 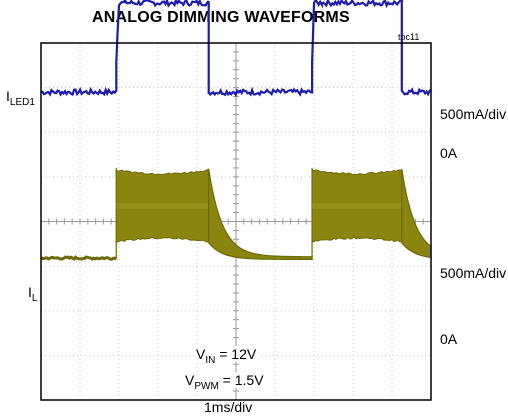 What do you see at coordinates (224, 382) in the screenshot?
I see `annotation-vpwm: VPWM = 1.5V` at bounding box center [224, 382].